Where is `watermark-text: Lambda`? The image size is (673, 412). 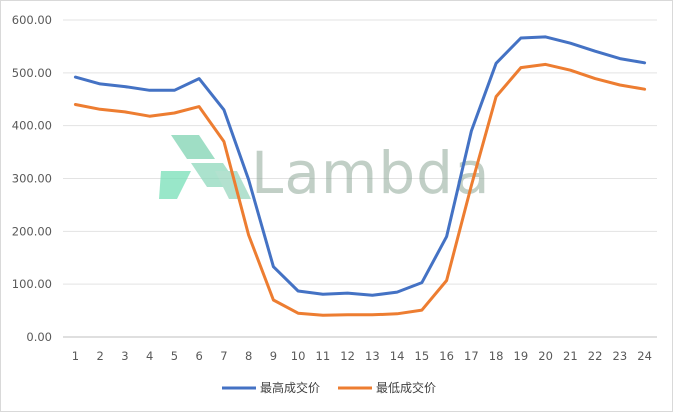
watermark-text: Lambda is located at coordinates (371, 173).